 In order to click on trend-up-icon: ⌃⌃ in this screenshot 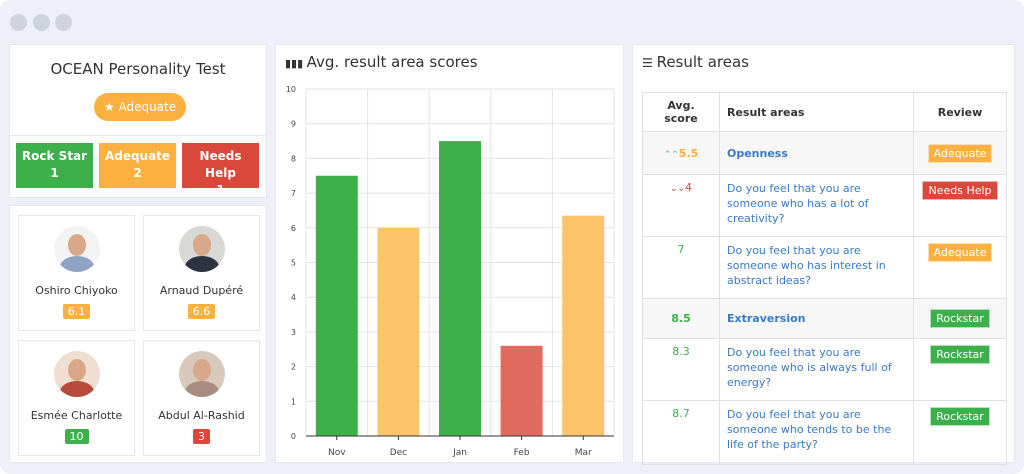, I will do `click(671, 154)`.